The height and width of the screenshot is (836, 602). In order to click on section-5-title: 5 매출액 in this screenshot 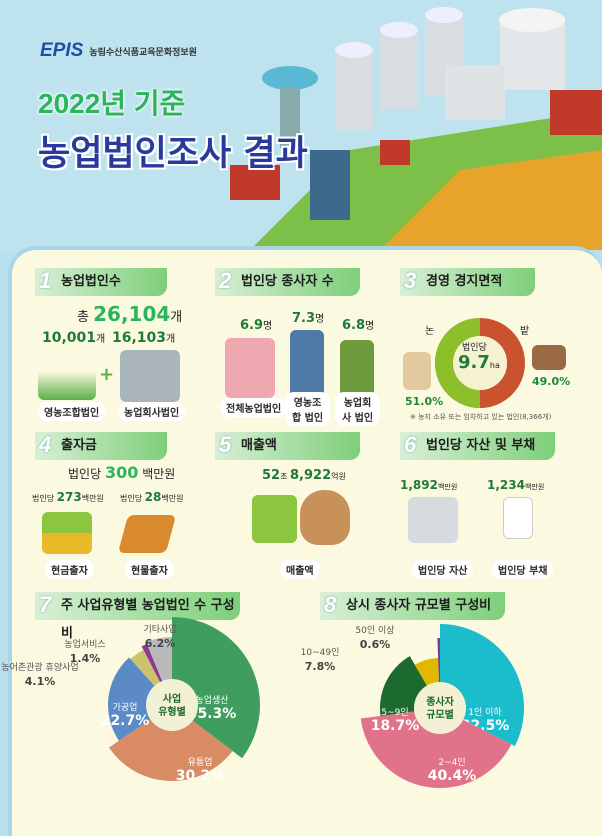, I will do `click(287, 446)`.